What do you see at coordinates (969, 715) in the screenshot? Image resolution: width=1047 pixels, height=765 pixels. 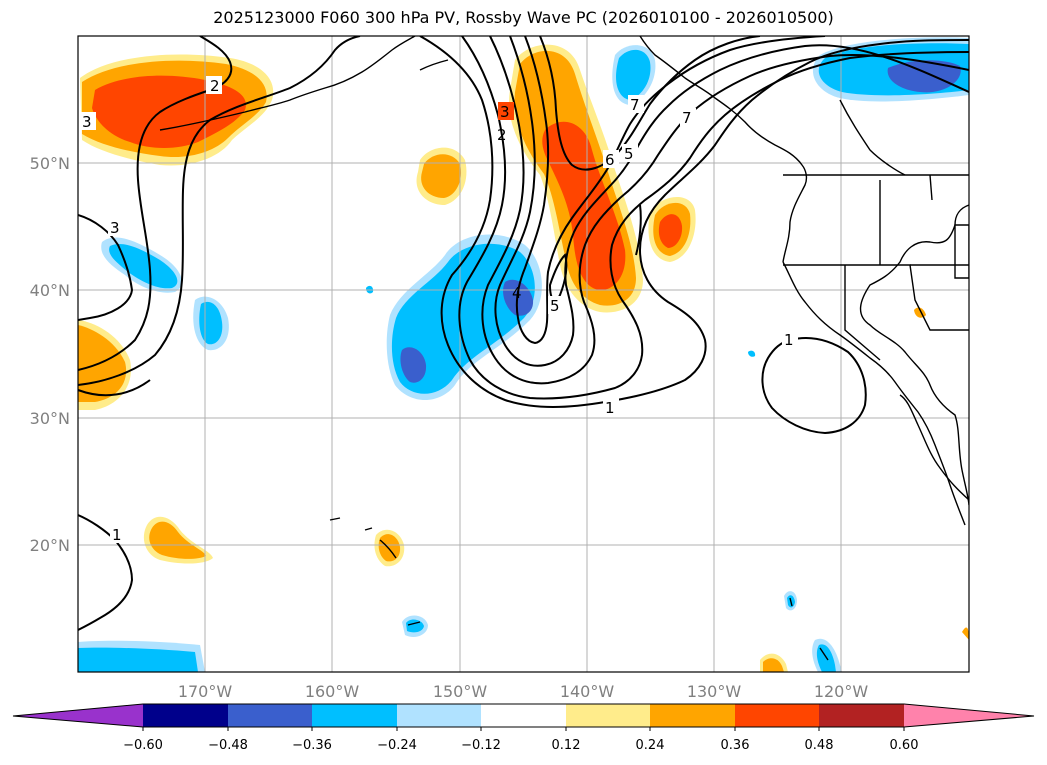 I see `colorbar-extend-max` at bounding box center [969, 715].